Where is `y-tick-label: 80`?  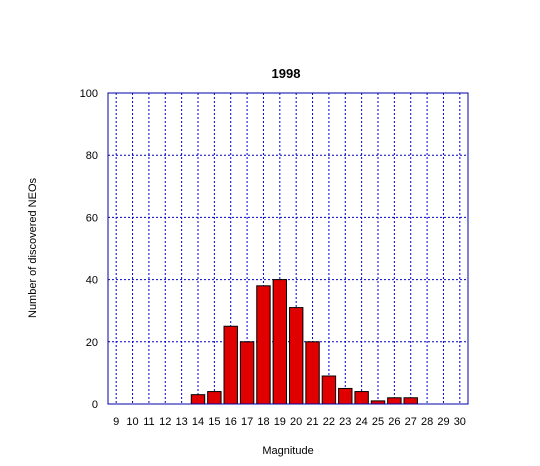
y-tick-label: 80 is located at coordinates (92, 156).